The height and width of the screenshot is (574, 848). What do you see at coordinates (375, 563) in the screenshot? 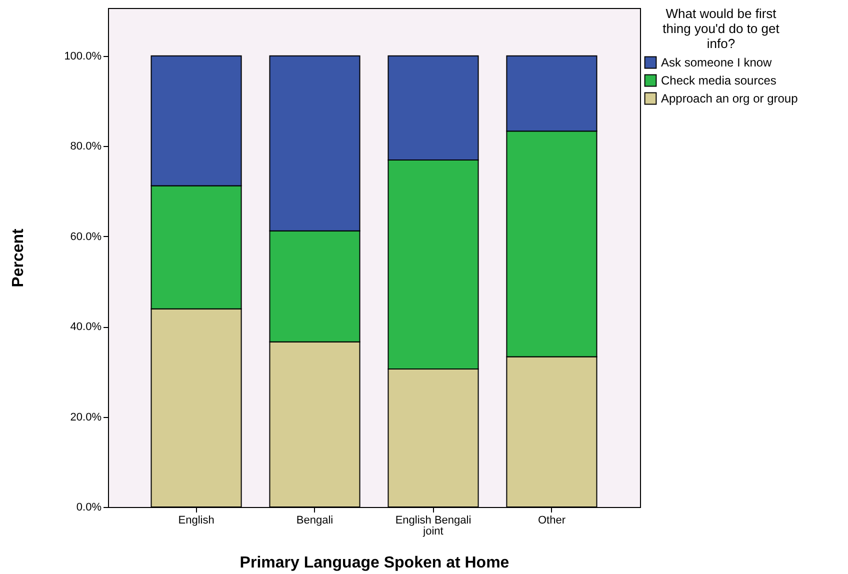
I see `x-axis-title: Primary Language Spoken at Home` at bounding box center [375, 563].